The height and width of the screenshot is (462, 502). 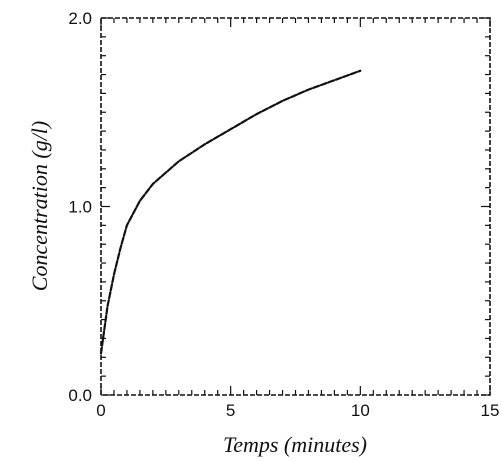 I want to click on x-tick-label: 5, so click(x=230, y=410).